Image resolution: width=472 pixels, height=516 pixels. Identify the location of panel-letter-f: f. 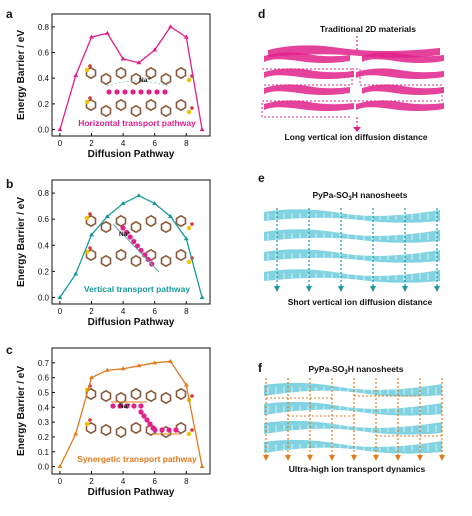
(260, 368).